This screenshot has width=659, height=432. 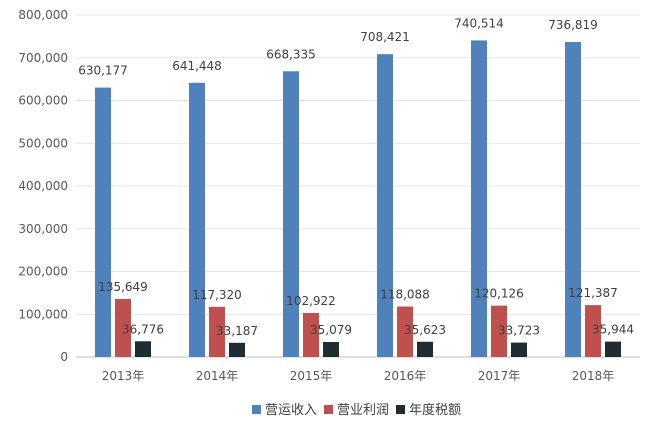 What do you see at coordinates (499, 294) in the screenshot?
I see `data-label: 120,126` at bounding box center [499, 294].